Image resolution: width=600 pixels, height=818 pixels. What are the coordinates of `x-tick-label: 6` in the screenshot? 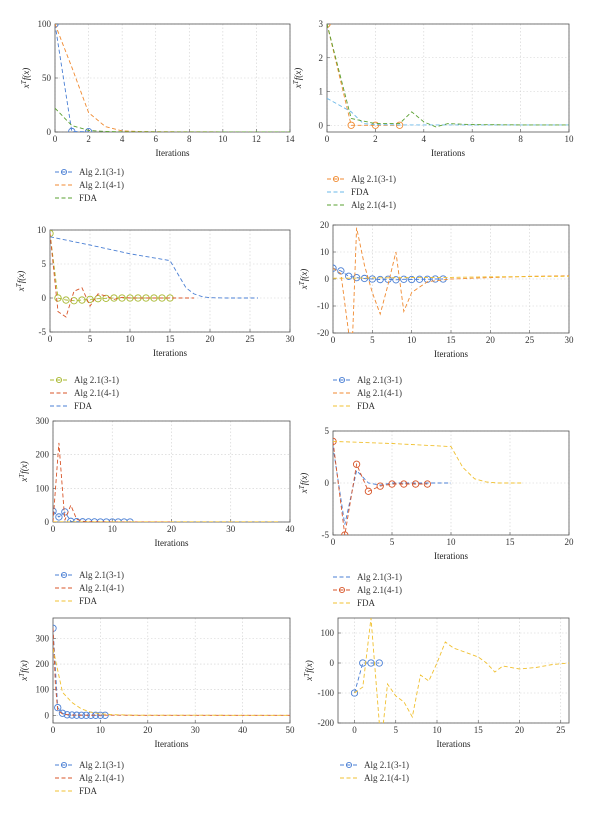 It's located at (155, 139).